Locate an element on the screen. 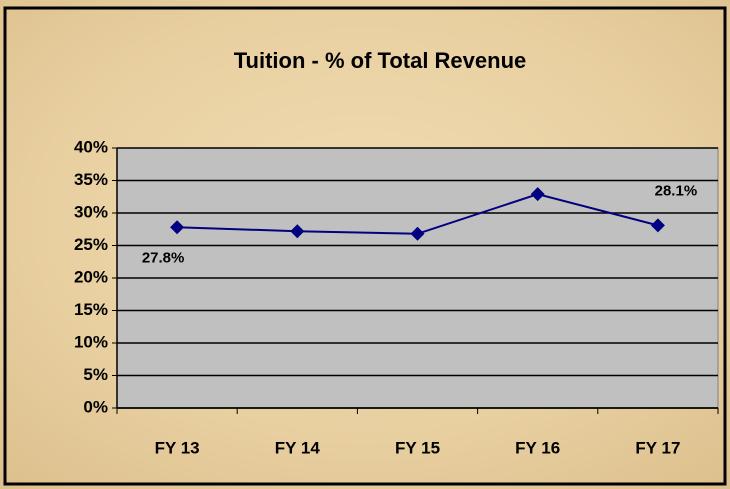  x-tick-label: FY 16 is located at coordinates (537, 447).